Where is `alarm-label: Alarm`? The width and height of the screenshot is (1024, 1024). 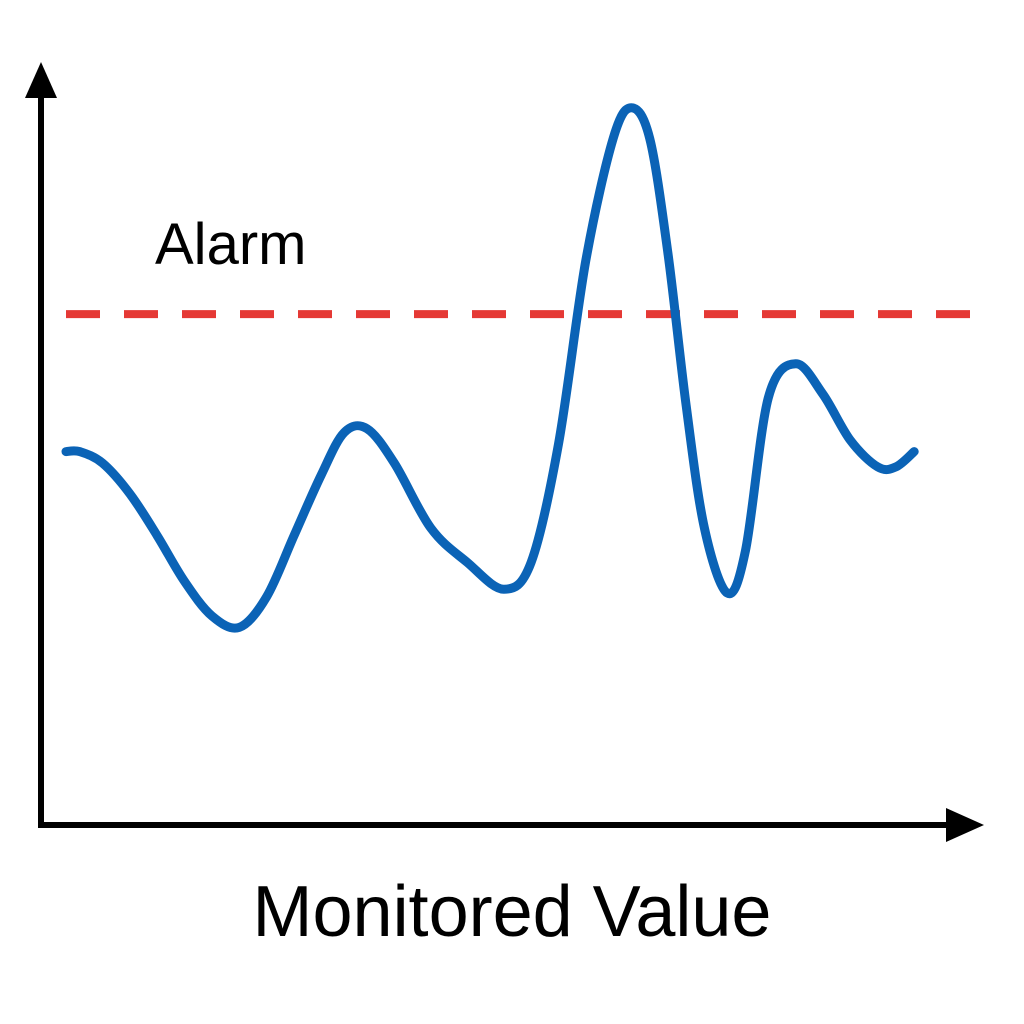
alarm-label: Alarm is located at coordinates (230, 244).